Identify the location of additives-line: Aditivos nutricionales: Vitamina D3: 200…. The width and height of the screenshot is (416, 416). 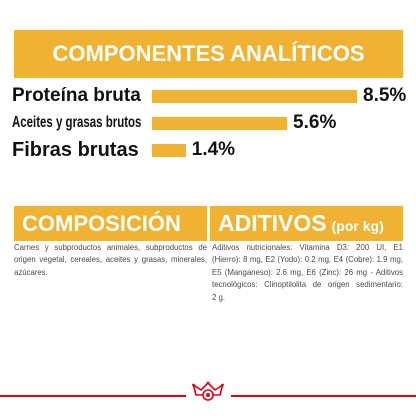
(307, 247).